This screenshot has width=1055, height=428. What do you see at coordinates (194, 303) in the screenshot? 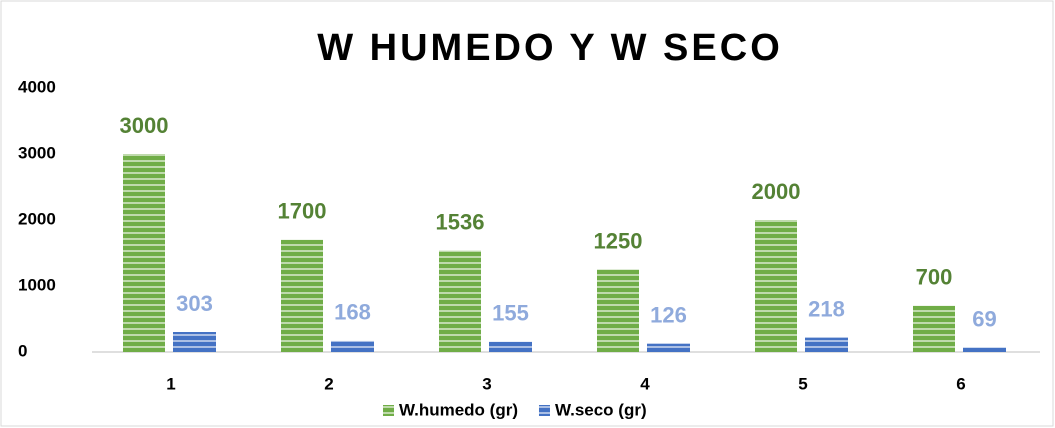
I see `data-label: 303` at bounding box center [194, 303].